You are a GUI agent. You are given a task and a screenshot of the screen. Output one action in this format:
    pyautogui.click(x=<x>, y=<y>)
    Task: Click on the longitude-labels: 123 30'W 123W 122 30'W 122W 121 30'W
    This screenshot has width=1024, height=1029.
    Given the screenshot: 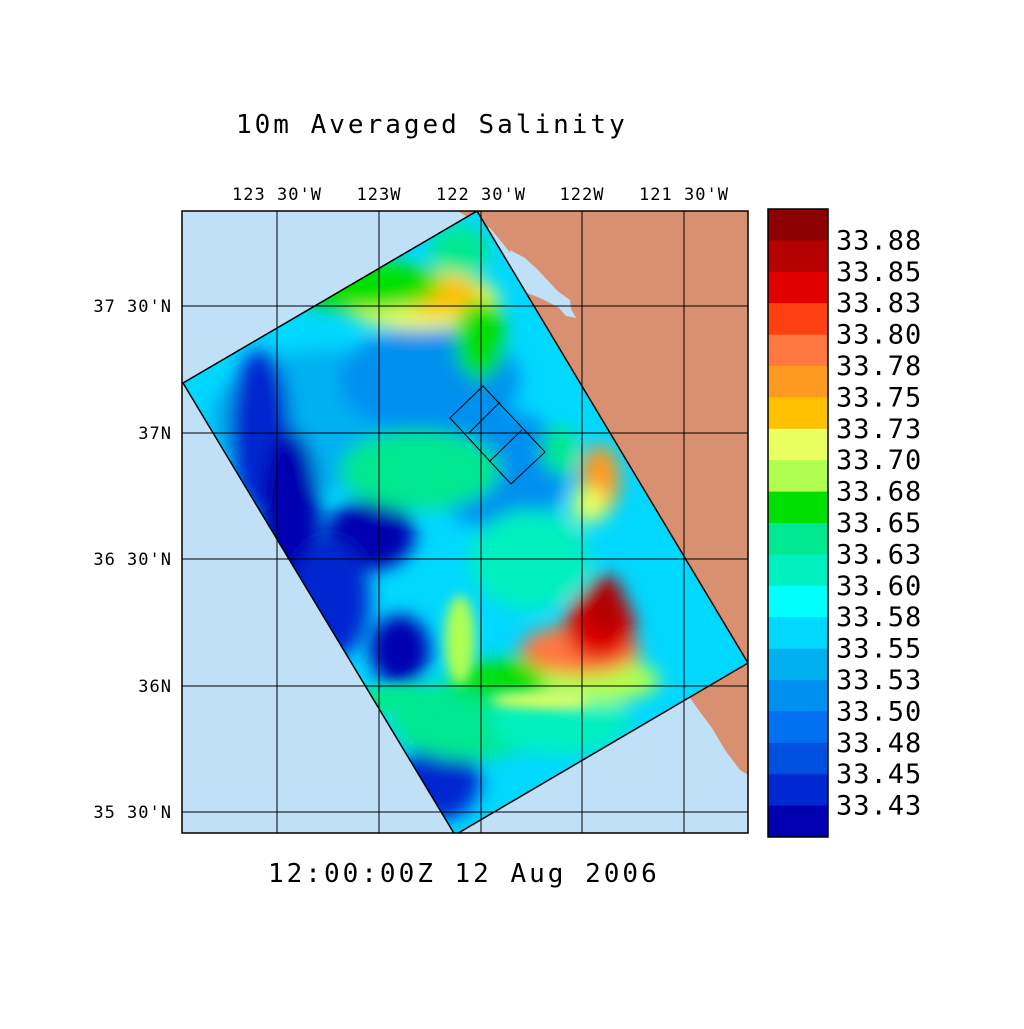 What is the action you would take?
    pyautogui.click(x=480, y=195)
    